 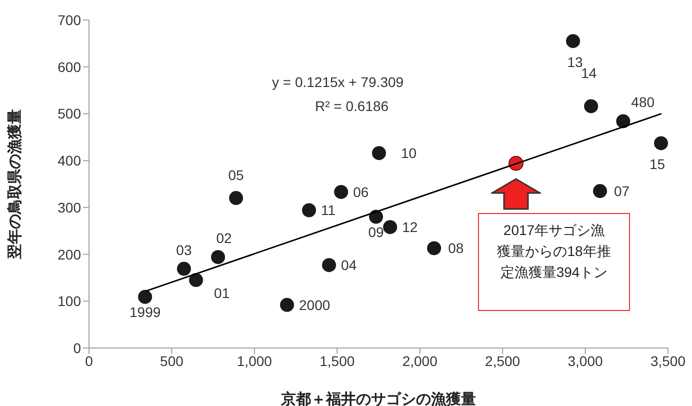 What do you see at coordinates (145, 312) in the screenshot?
I see `annotation: 1999` at bounding box center [145, 312].